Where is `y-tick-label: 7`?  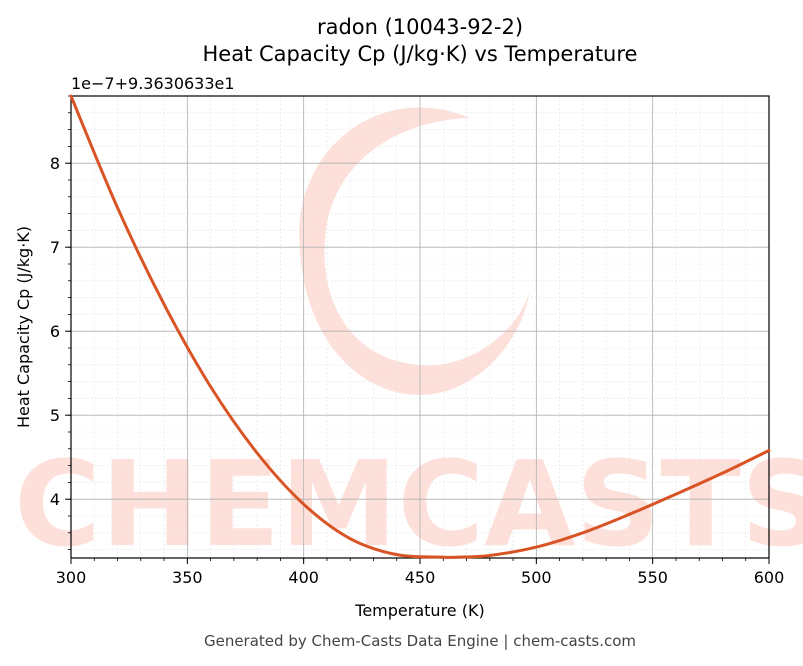 y-tick-label: 7 is located at coordinates (55, 247).